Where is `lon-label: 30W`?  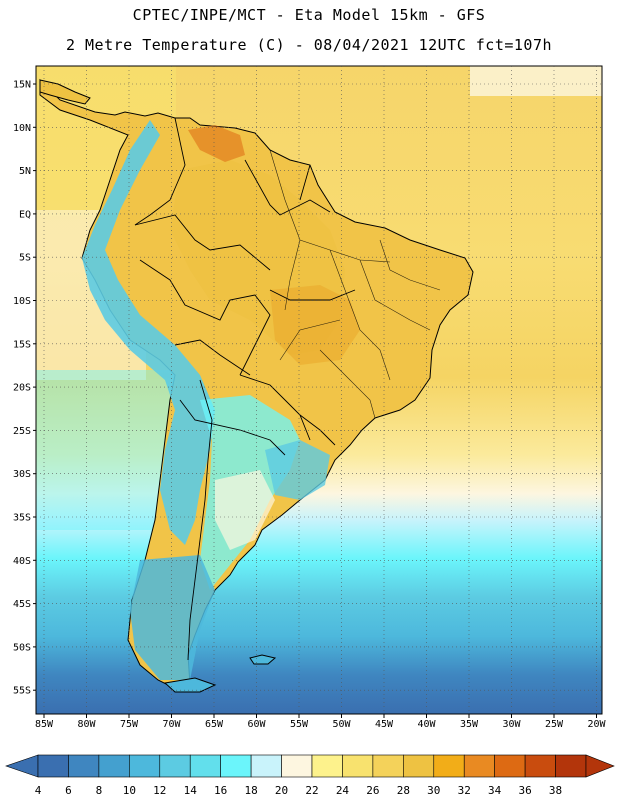
lon-label: 30W is located at coordinates (511, 724).